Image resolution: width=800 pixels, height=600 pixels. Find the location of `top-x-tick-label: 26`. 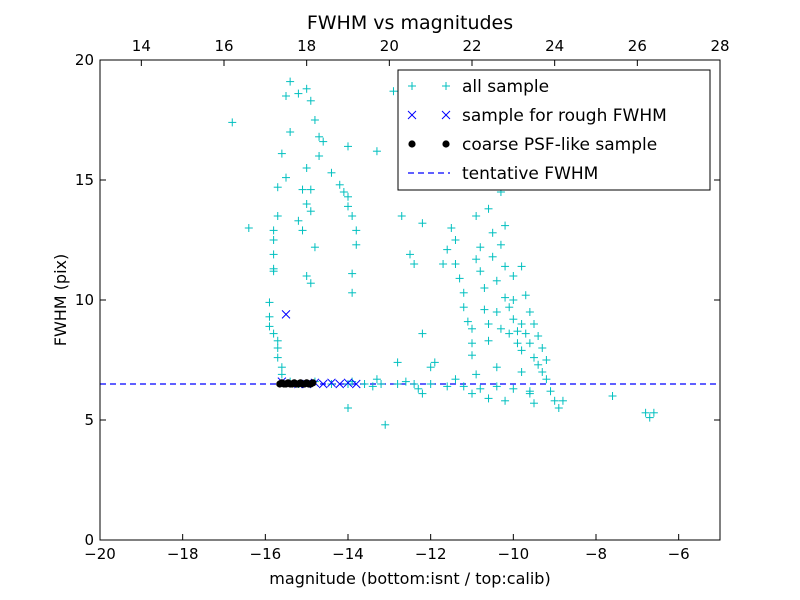

top-x-tick-label: 26 is located at coordinates (637, 46).